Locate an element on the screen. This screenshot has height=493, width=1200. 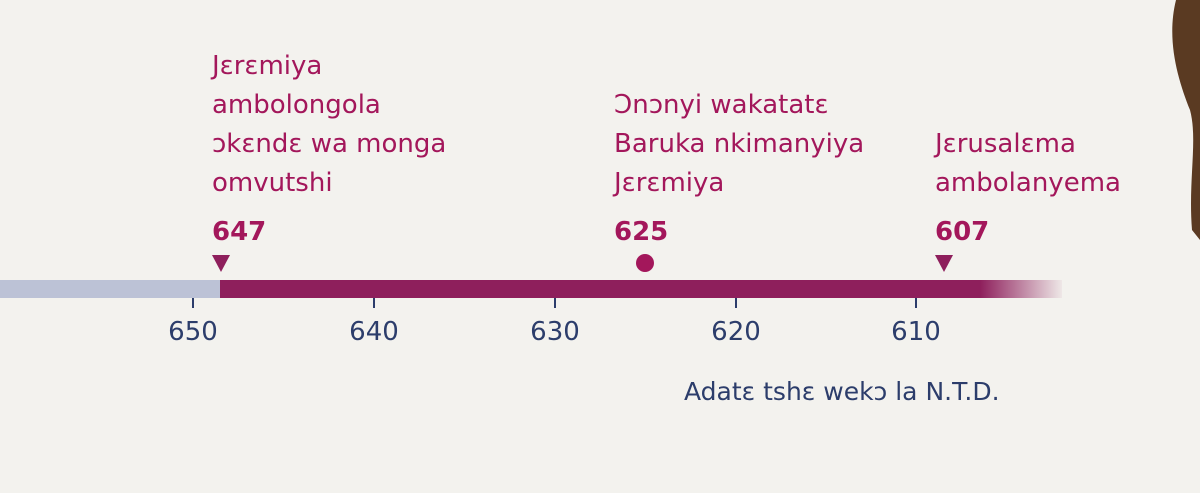
period-bar is located at coordinates (600, 289).